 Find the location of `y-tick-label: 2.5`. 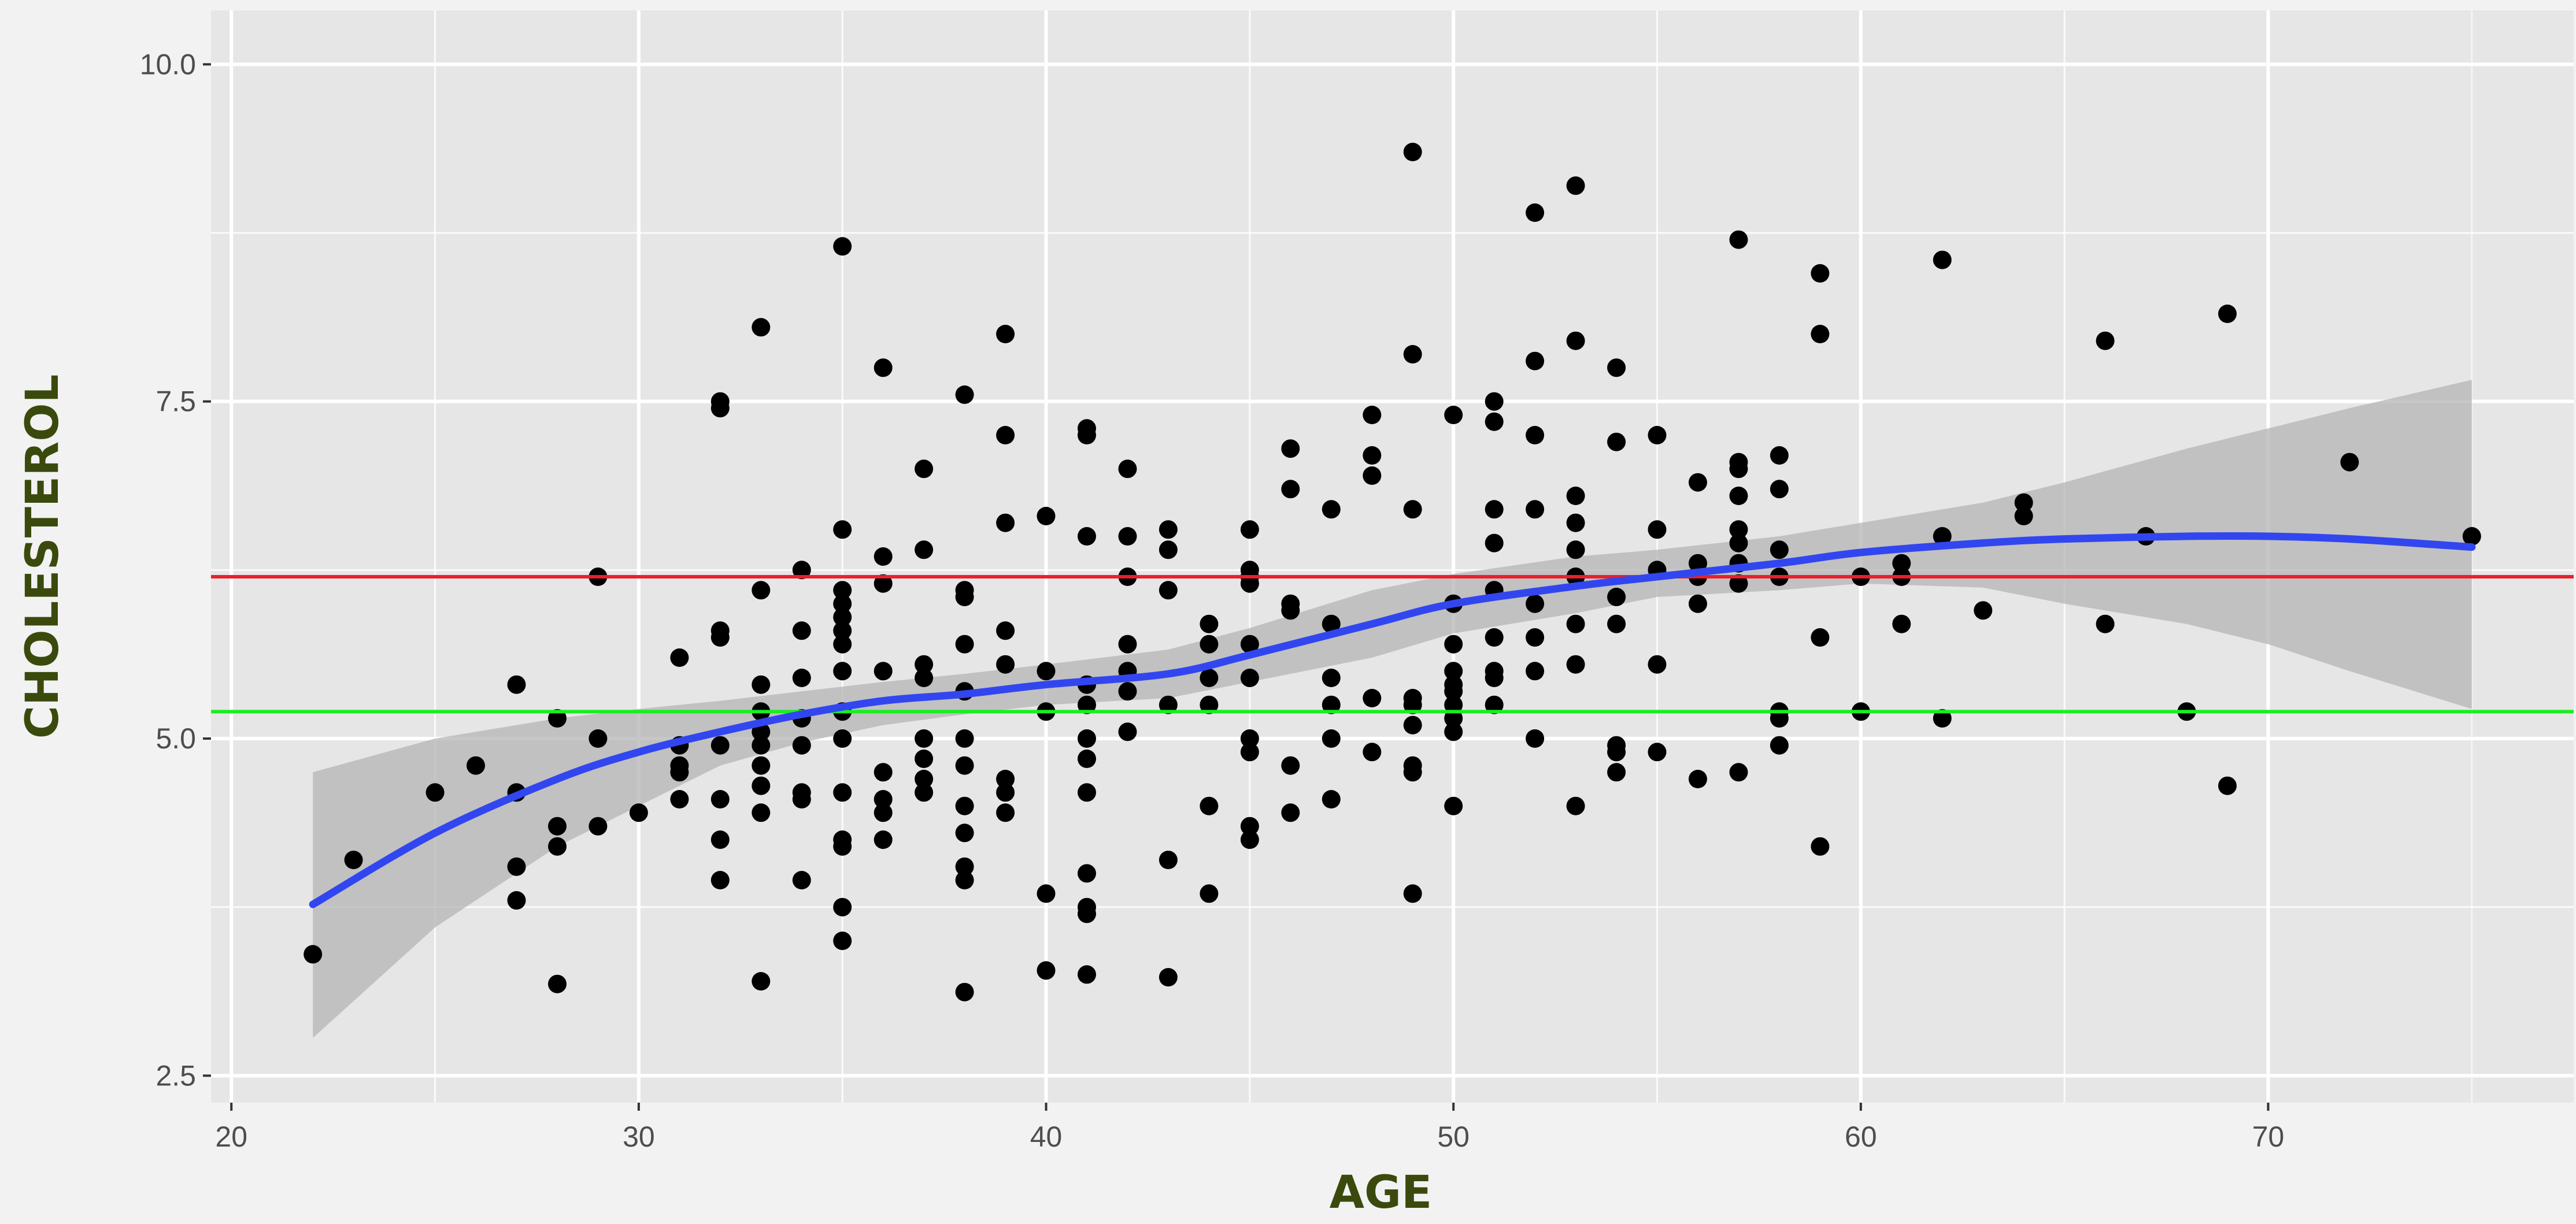

y-tick-label: 2.5 is located at coordinates (176, 1075).